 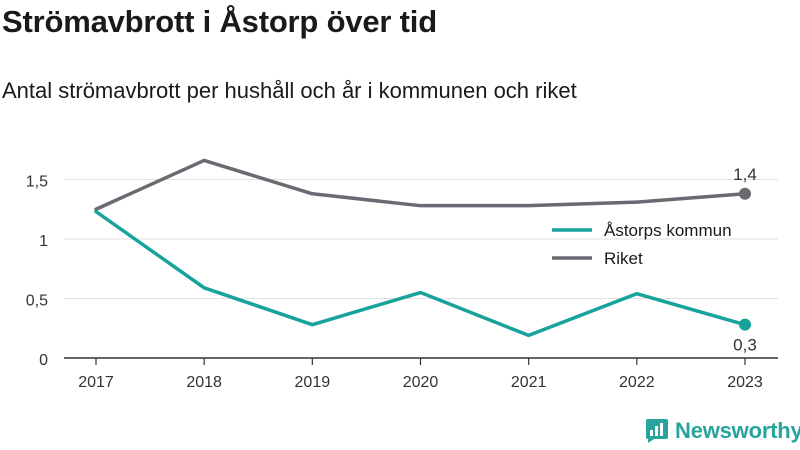 What do you see at coordinates (313, 382) in the screenshot?
I see `x-tick-label: 2019` at bounding box center [313, 382].